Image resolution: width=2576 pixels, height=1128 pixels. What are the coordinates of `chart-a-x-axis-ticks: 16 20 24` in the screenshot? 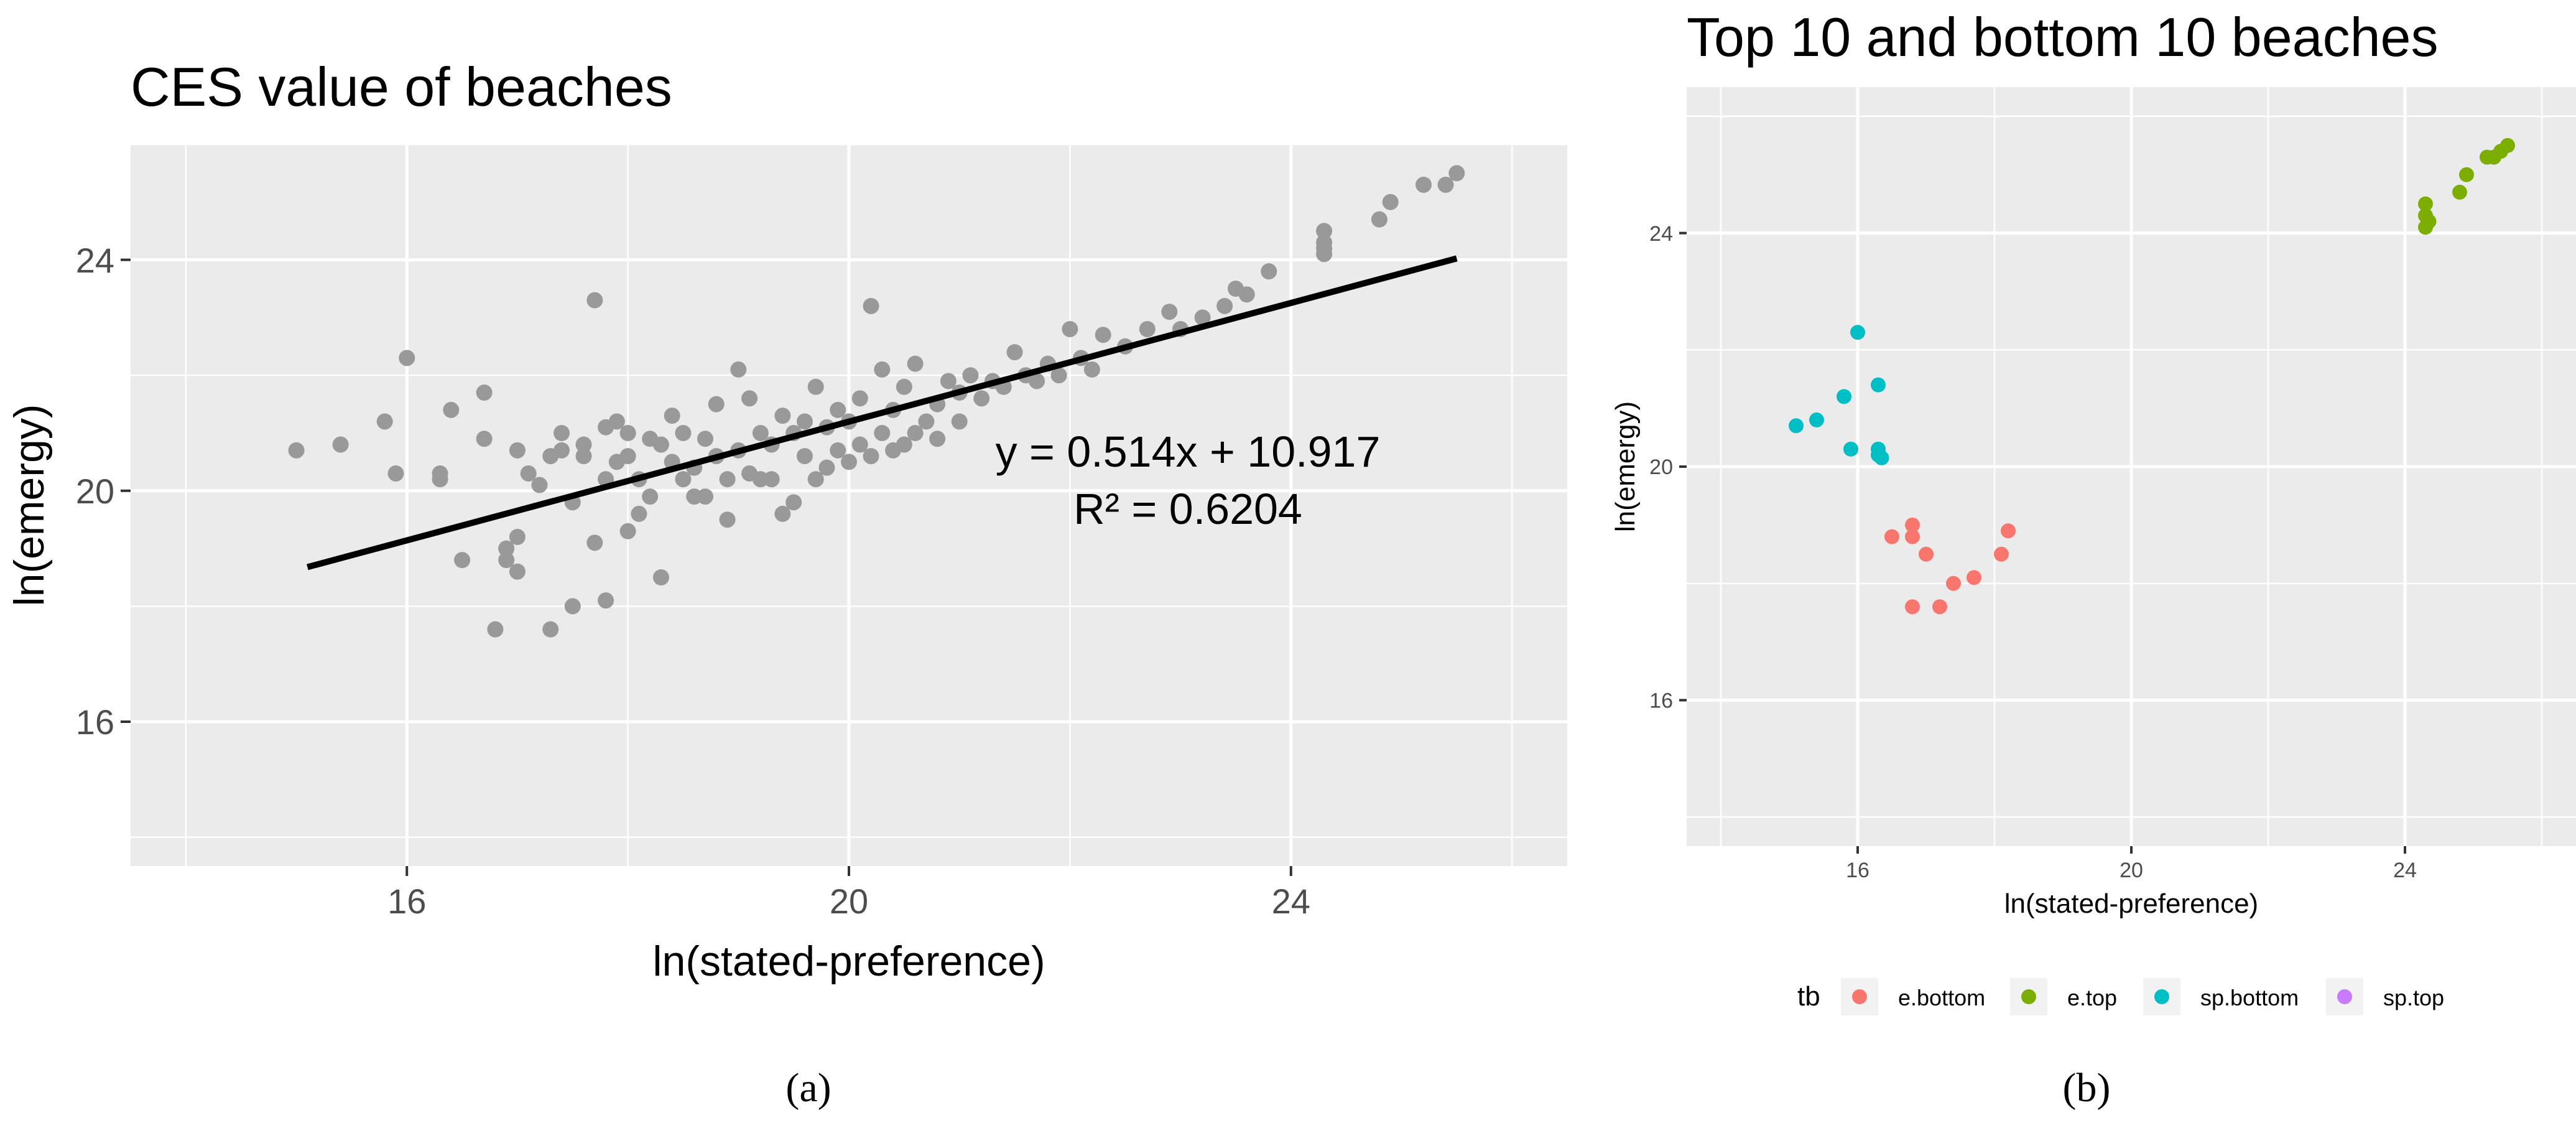 It's located at (849, 893).